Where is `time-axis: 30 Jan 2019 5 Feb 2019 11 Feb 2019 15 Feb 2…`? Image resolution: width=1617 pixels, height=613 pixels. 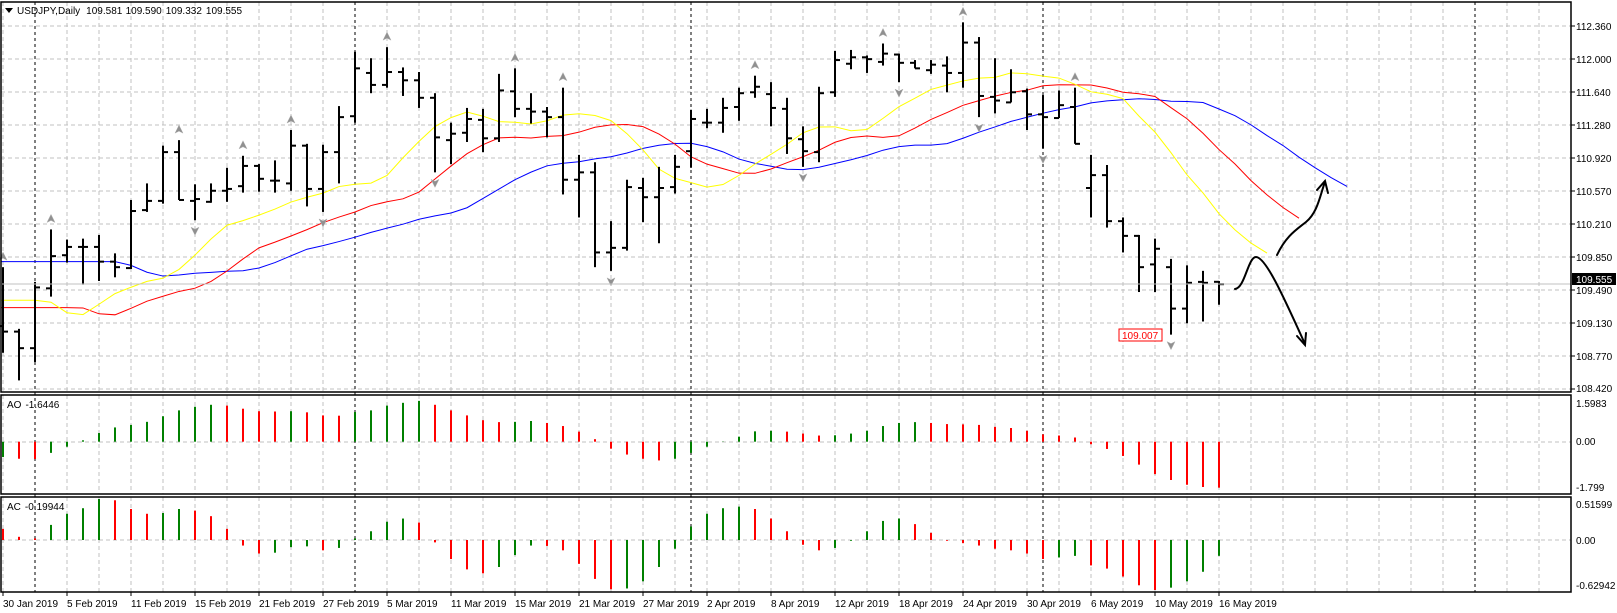
time-axis: 30 Jan 2019 5 Feb 2019 11 Feb 2019 15 Feb 2… is located at coordinates (639, 601).